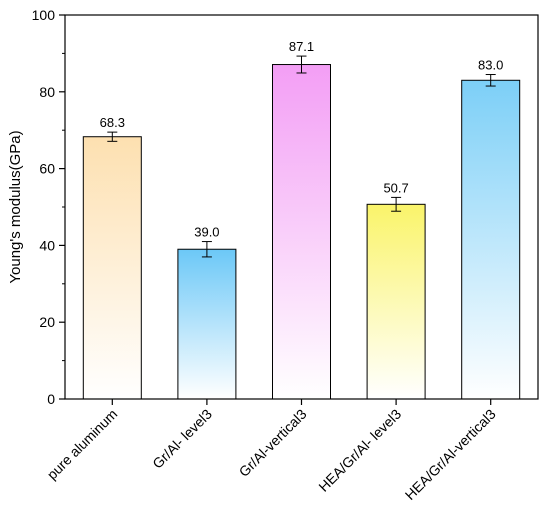 The height and width of the screenshot is (517, 550). I want to click on data-label: 83.0, so click(490, 65).